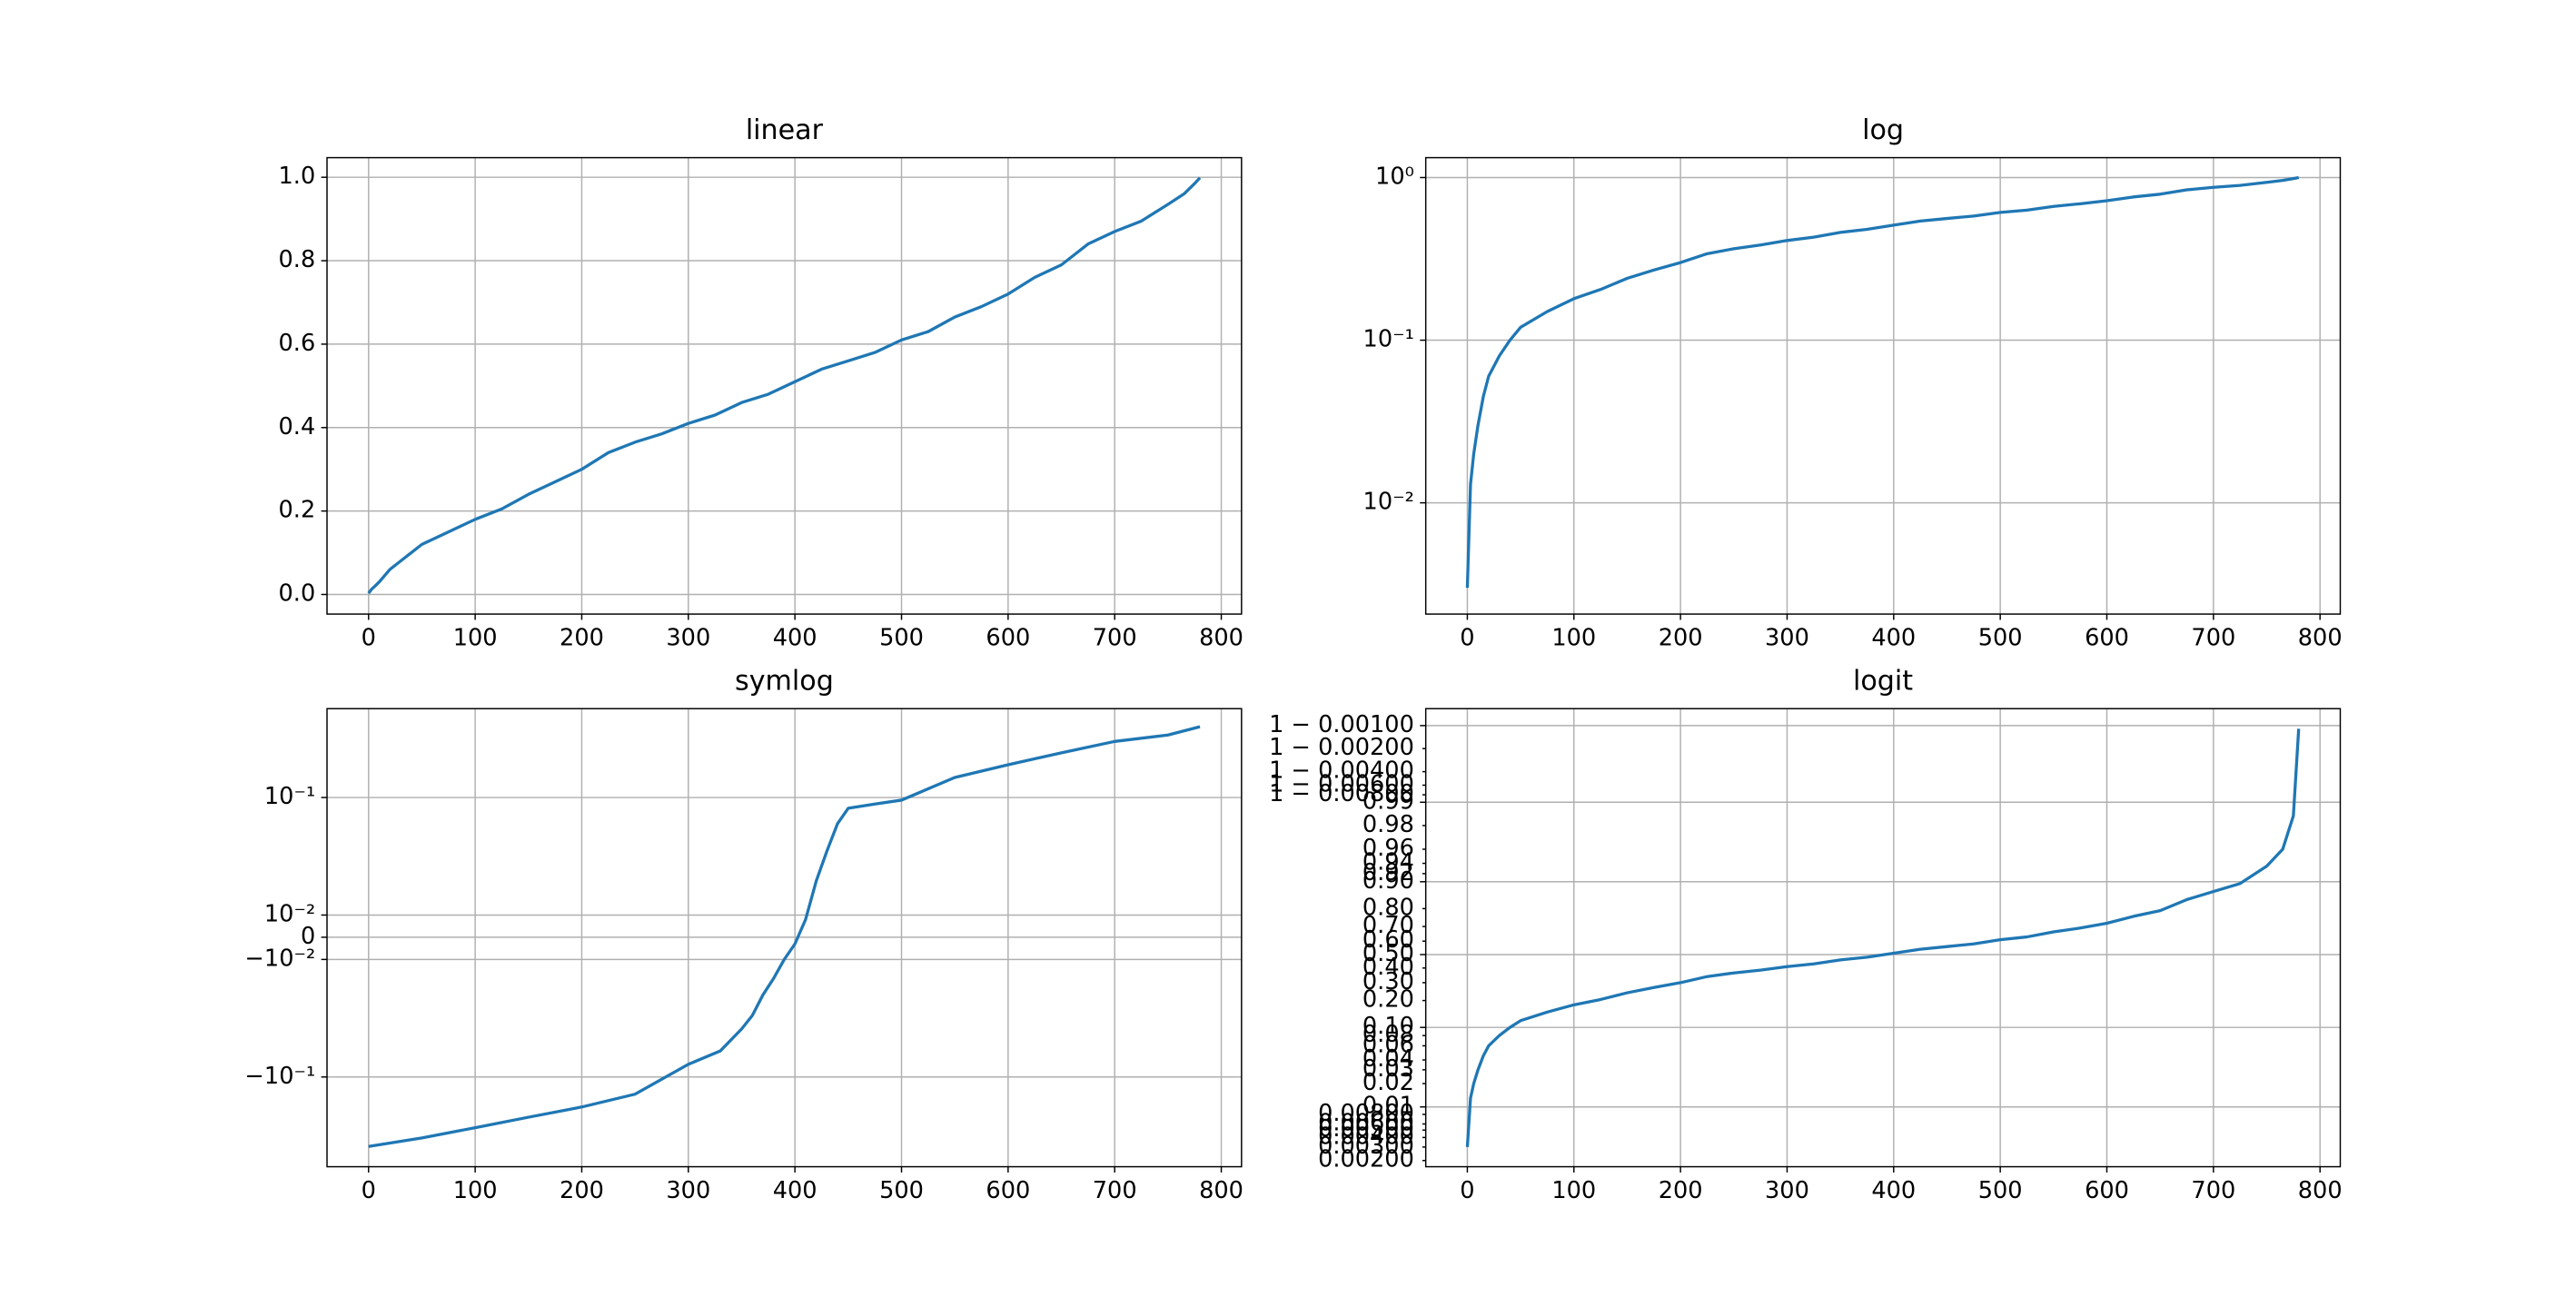 The height and width of the screenshot is (1297, 2576). Describe the element at coordinates (297, 260) in the screenshot. I see `y-tick-label: 0.8` at that location.